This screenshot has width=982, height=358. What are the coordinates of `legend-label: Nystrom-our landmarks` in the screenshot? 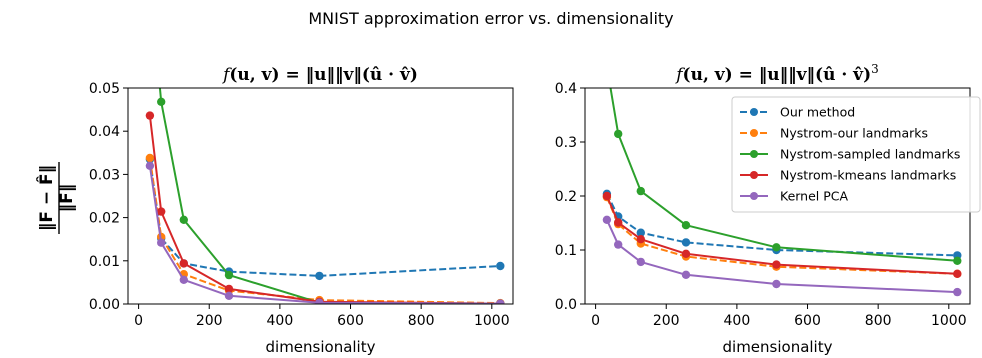 It's located at (854, 133).